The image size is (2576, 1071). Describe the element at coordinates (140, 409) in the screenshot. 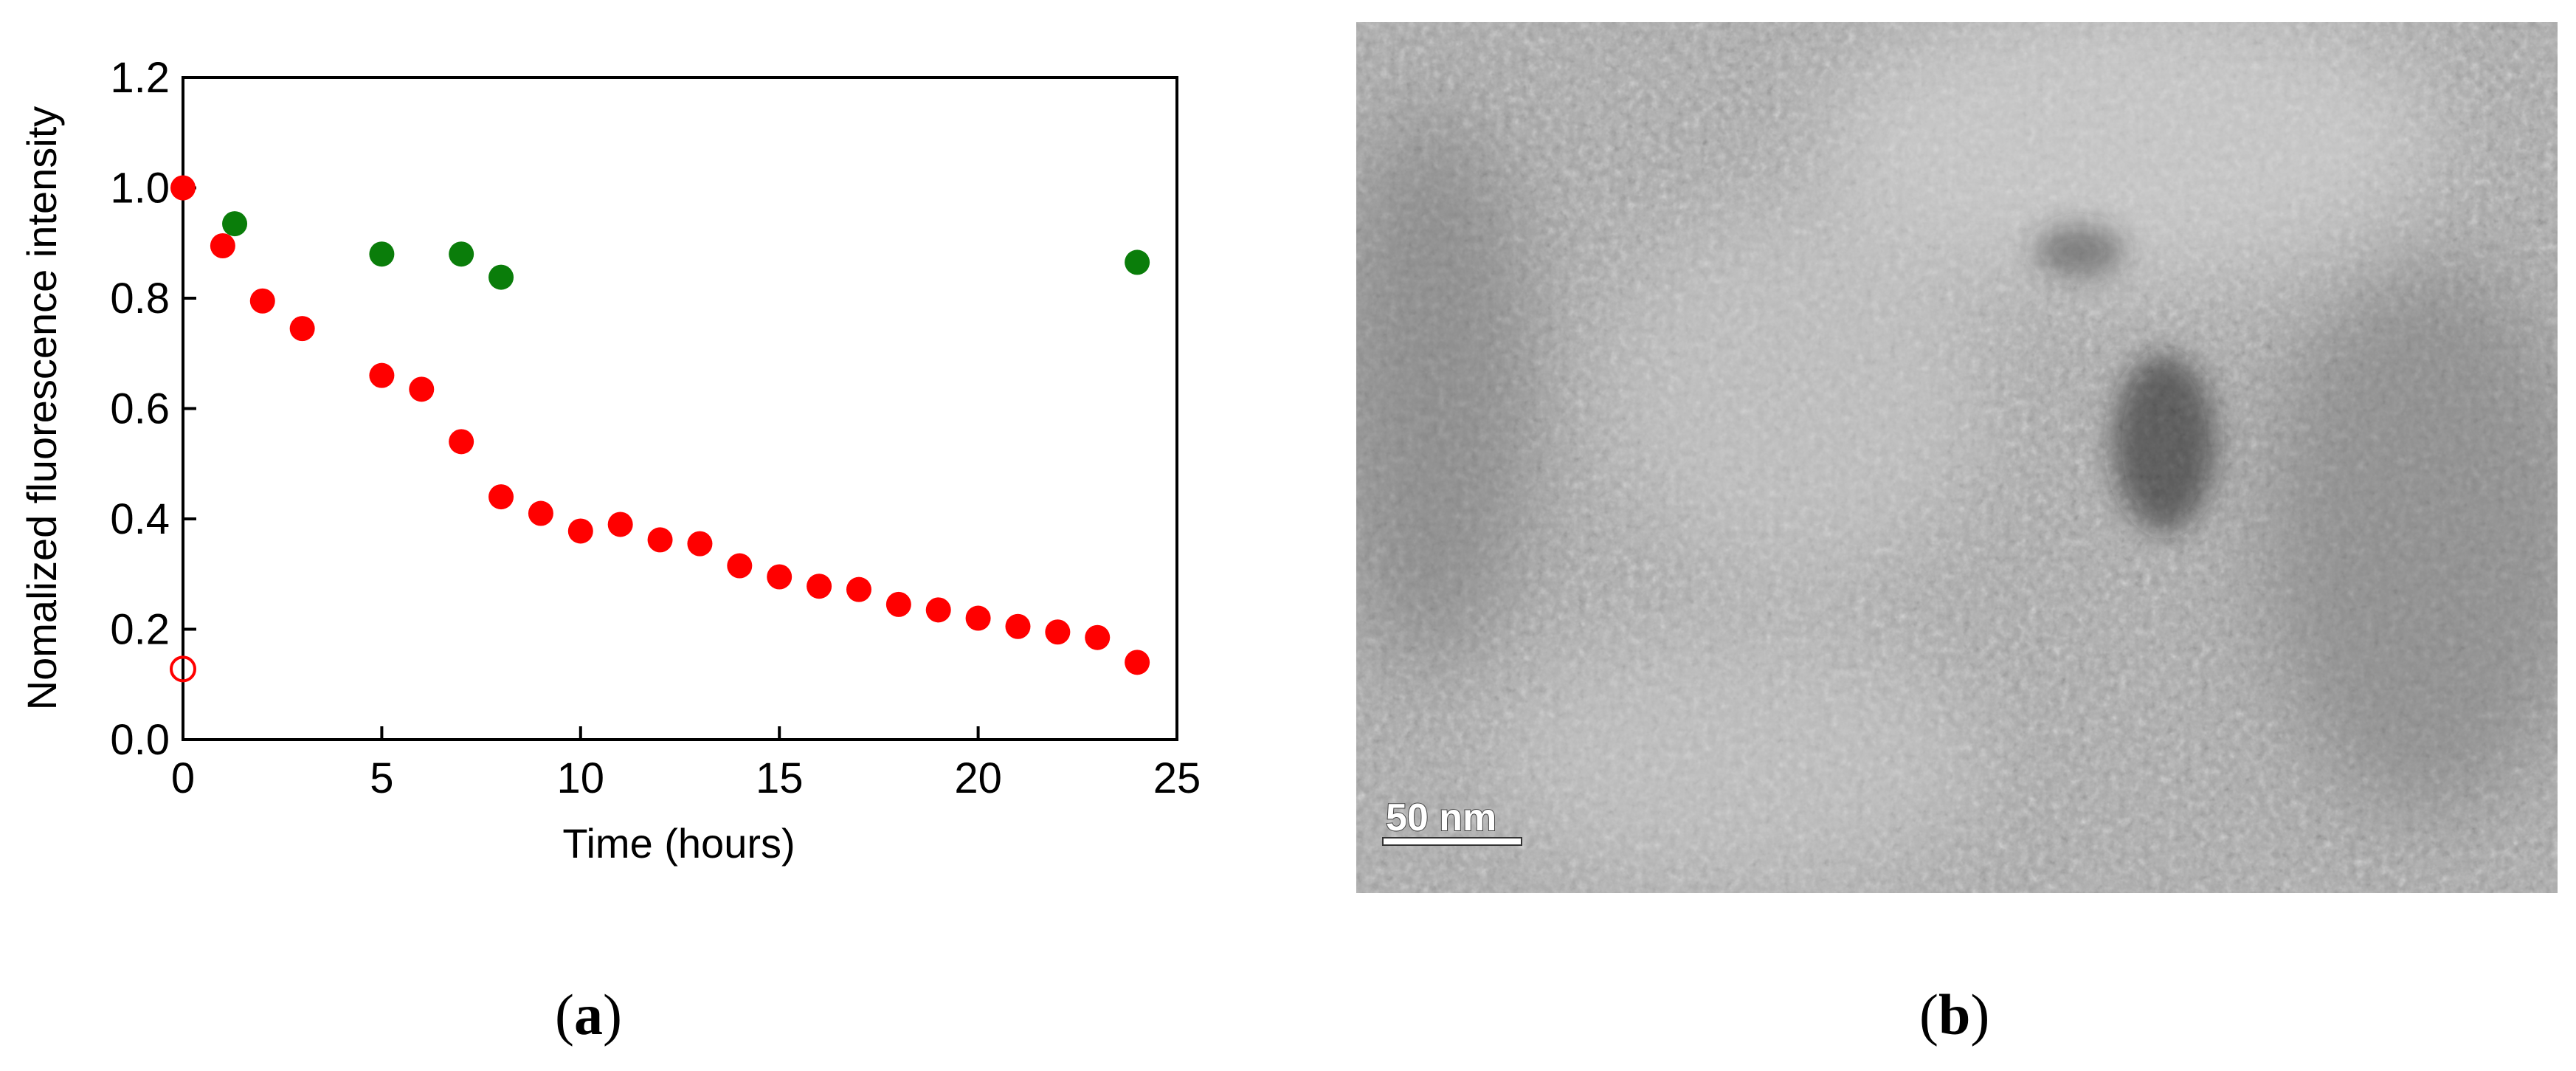

I see `y-tick-label: 0.6` at that location.